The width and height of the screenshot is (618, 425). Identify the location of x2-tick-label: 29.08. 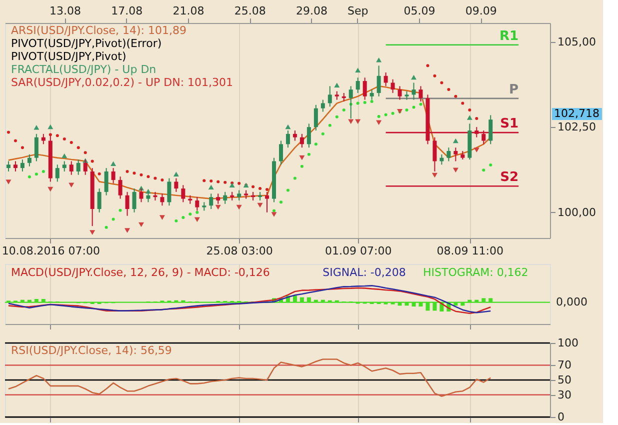
(312, 11).